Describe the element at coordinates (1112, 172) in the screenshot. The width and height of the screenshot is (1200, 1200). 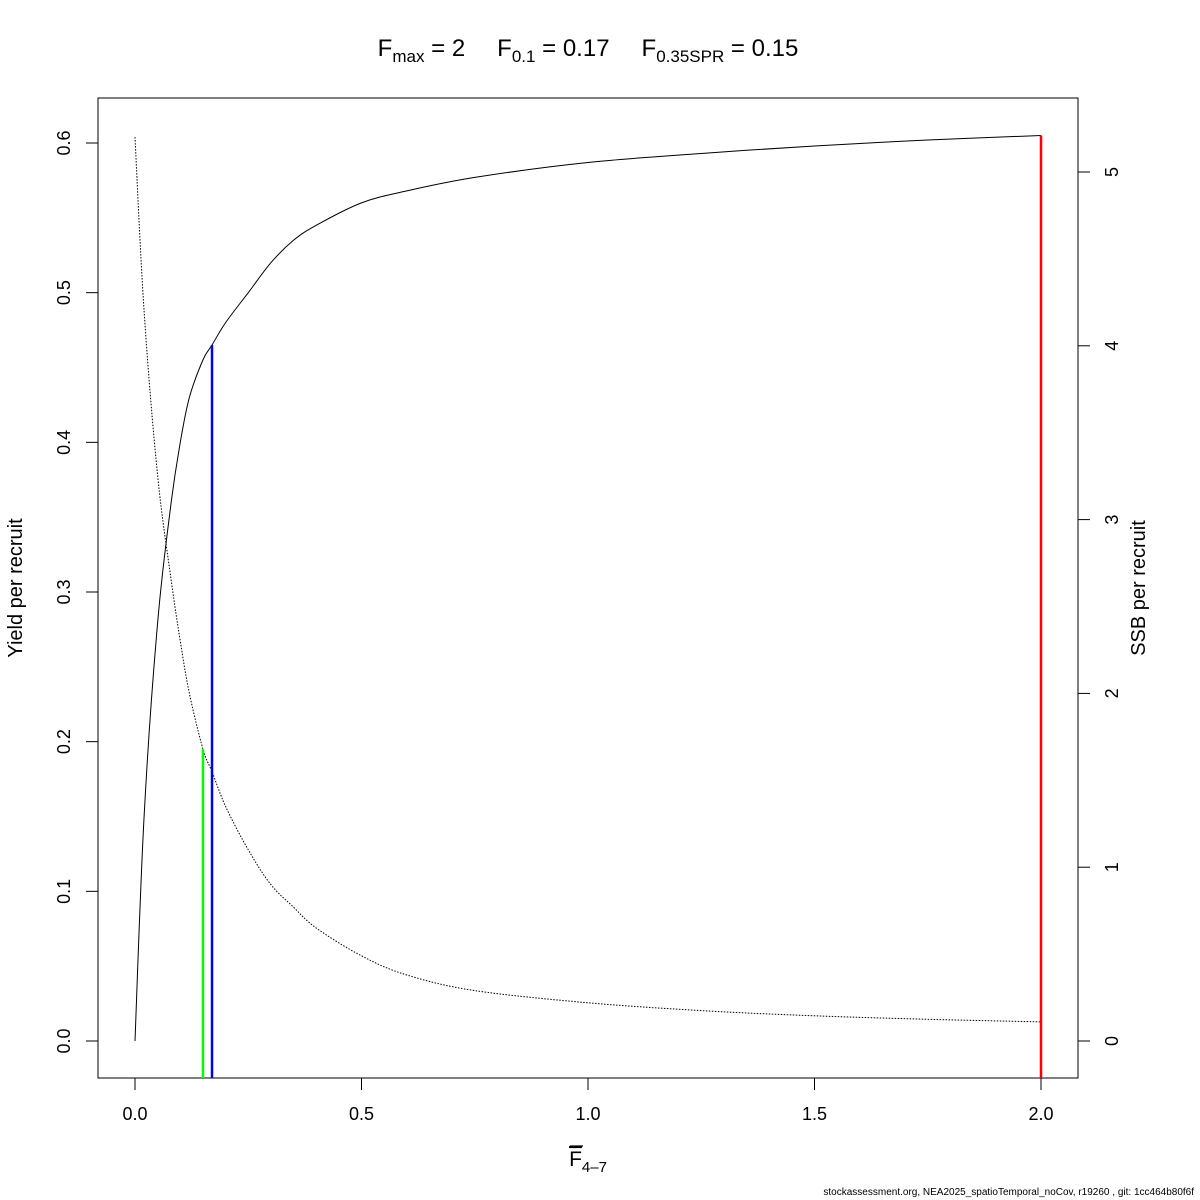
I see `y2-tick-label: 5` at that location.